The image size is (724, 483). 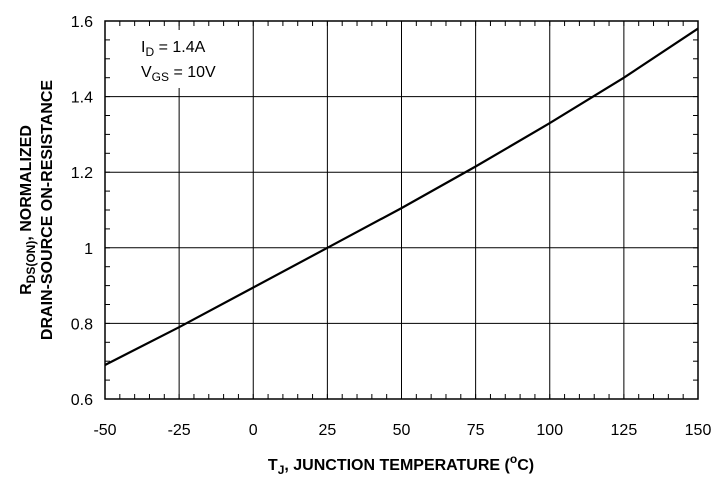 I want to click on x-tick-label: 125, so click(x=624, y=430).